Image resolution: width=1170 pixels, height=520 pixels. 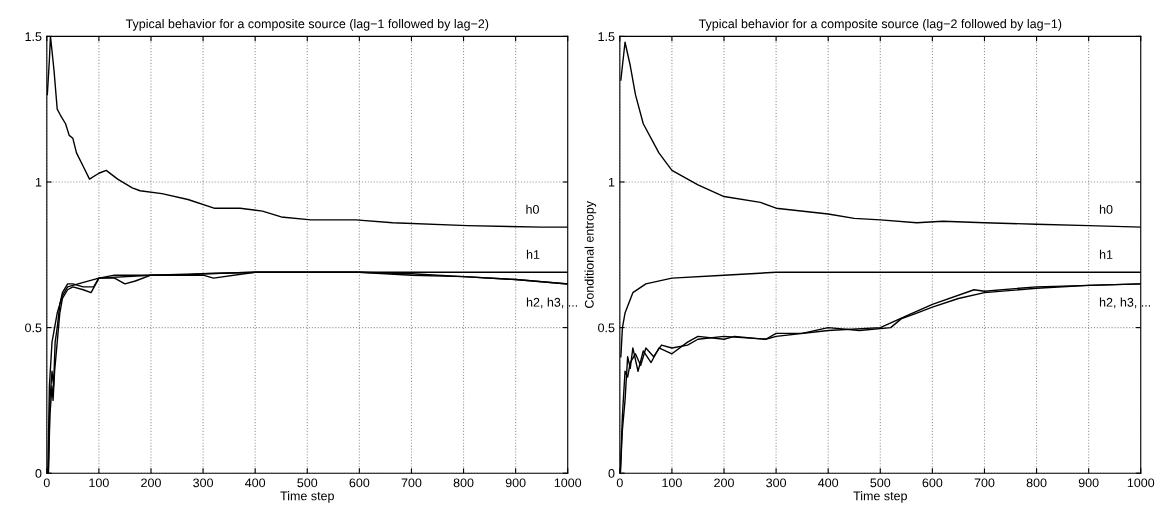 What do you see at coordinates (307, 25) in the screenshot?
I see `chart-title: Typical behavior for a composite source (lag−1 followed by lag−2)` at bounding box center [307, 25].